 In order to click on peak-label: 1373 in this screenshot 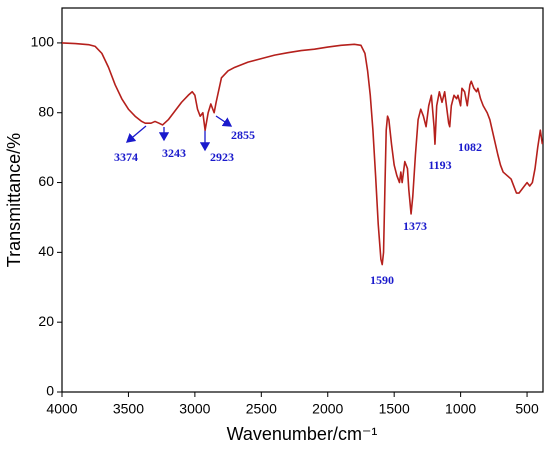, I will do `click(415, 226)`.